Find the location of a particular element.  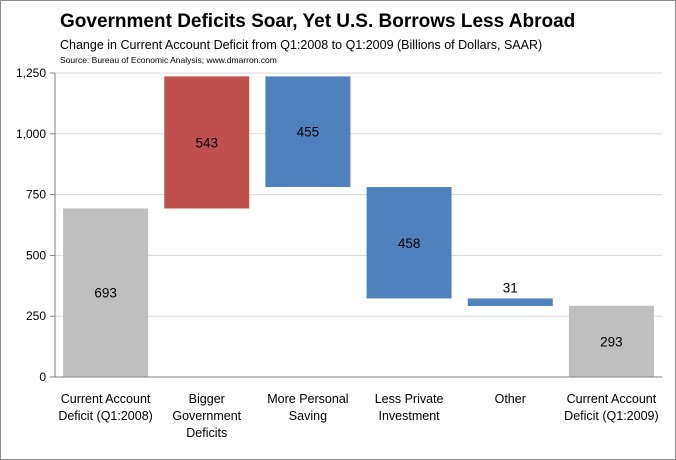

bar-value-label: 458 is located at coordinates (409, 243).